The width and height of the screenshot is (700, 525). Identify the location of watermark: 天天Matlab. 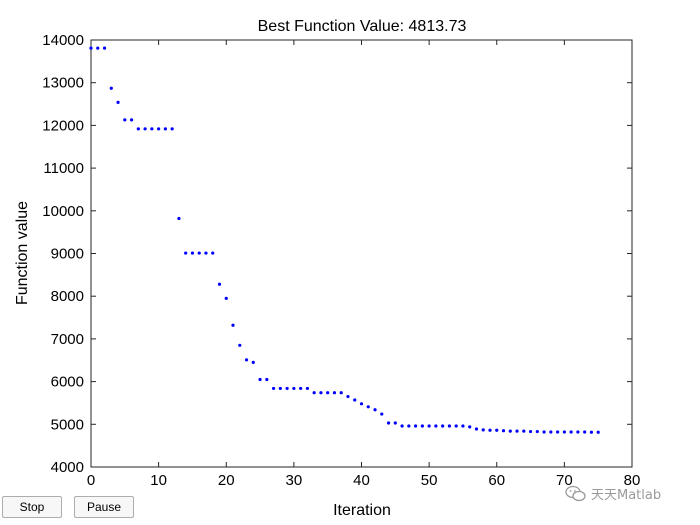
(613, 493).